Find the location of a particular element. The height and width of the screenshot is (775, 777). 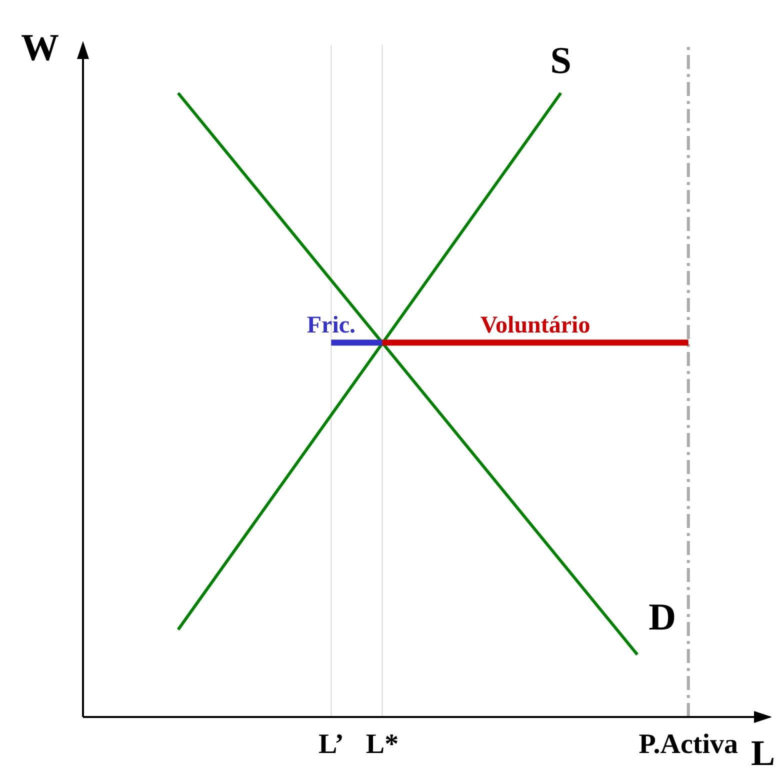

series-label: Voluntário is located at coordinates (535, 325).